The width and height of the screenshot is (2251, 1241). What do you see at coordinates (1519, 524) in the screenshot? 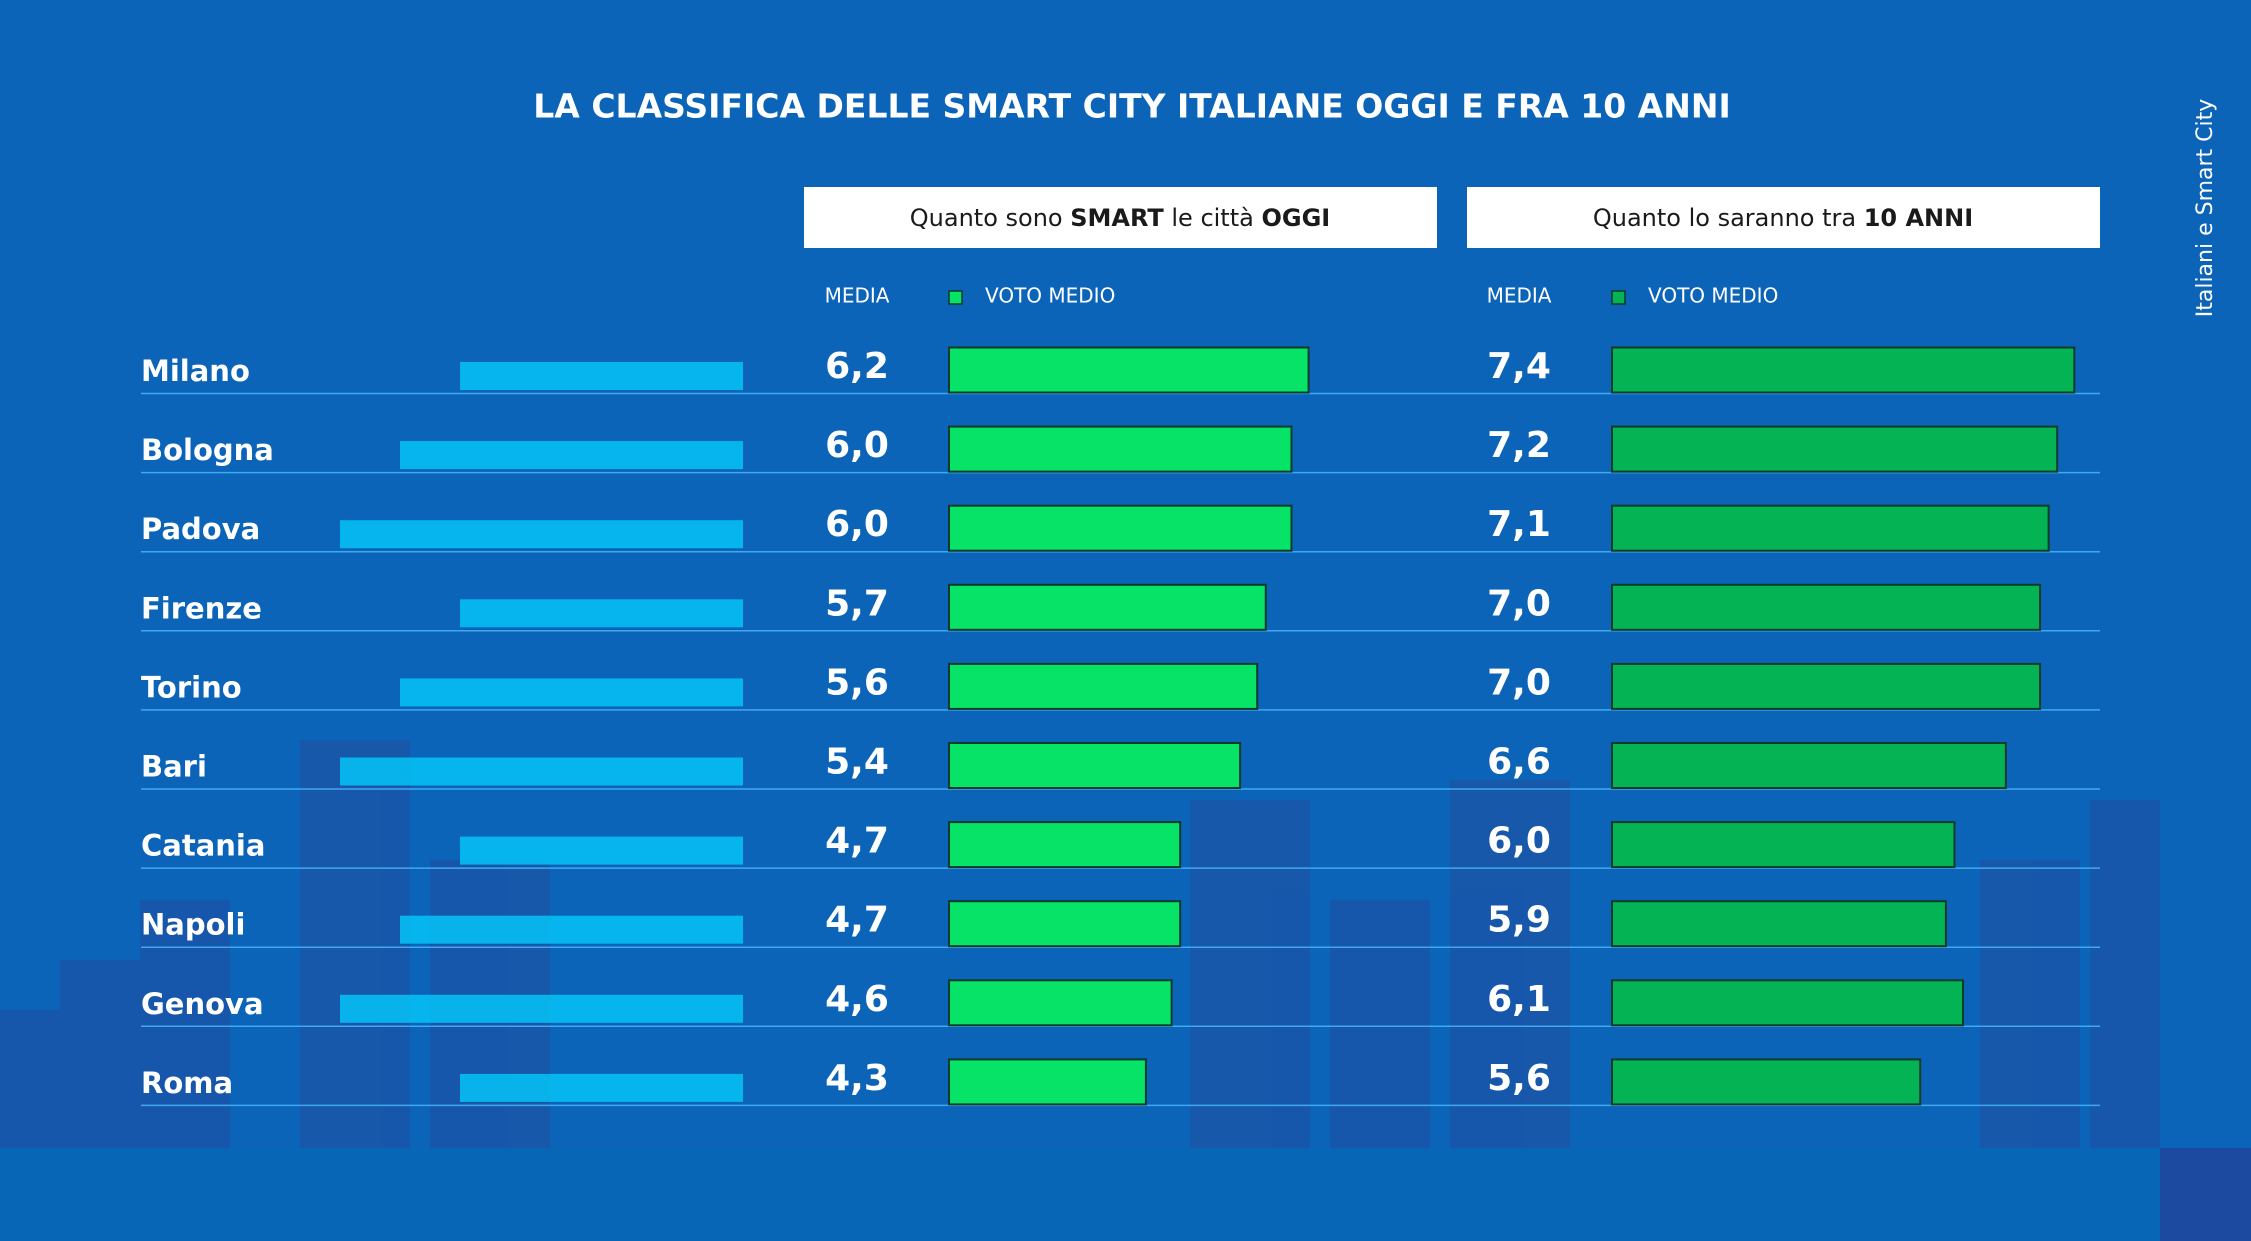
I see `value-label: 7,1` at bounding box center [1519, 524].